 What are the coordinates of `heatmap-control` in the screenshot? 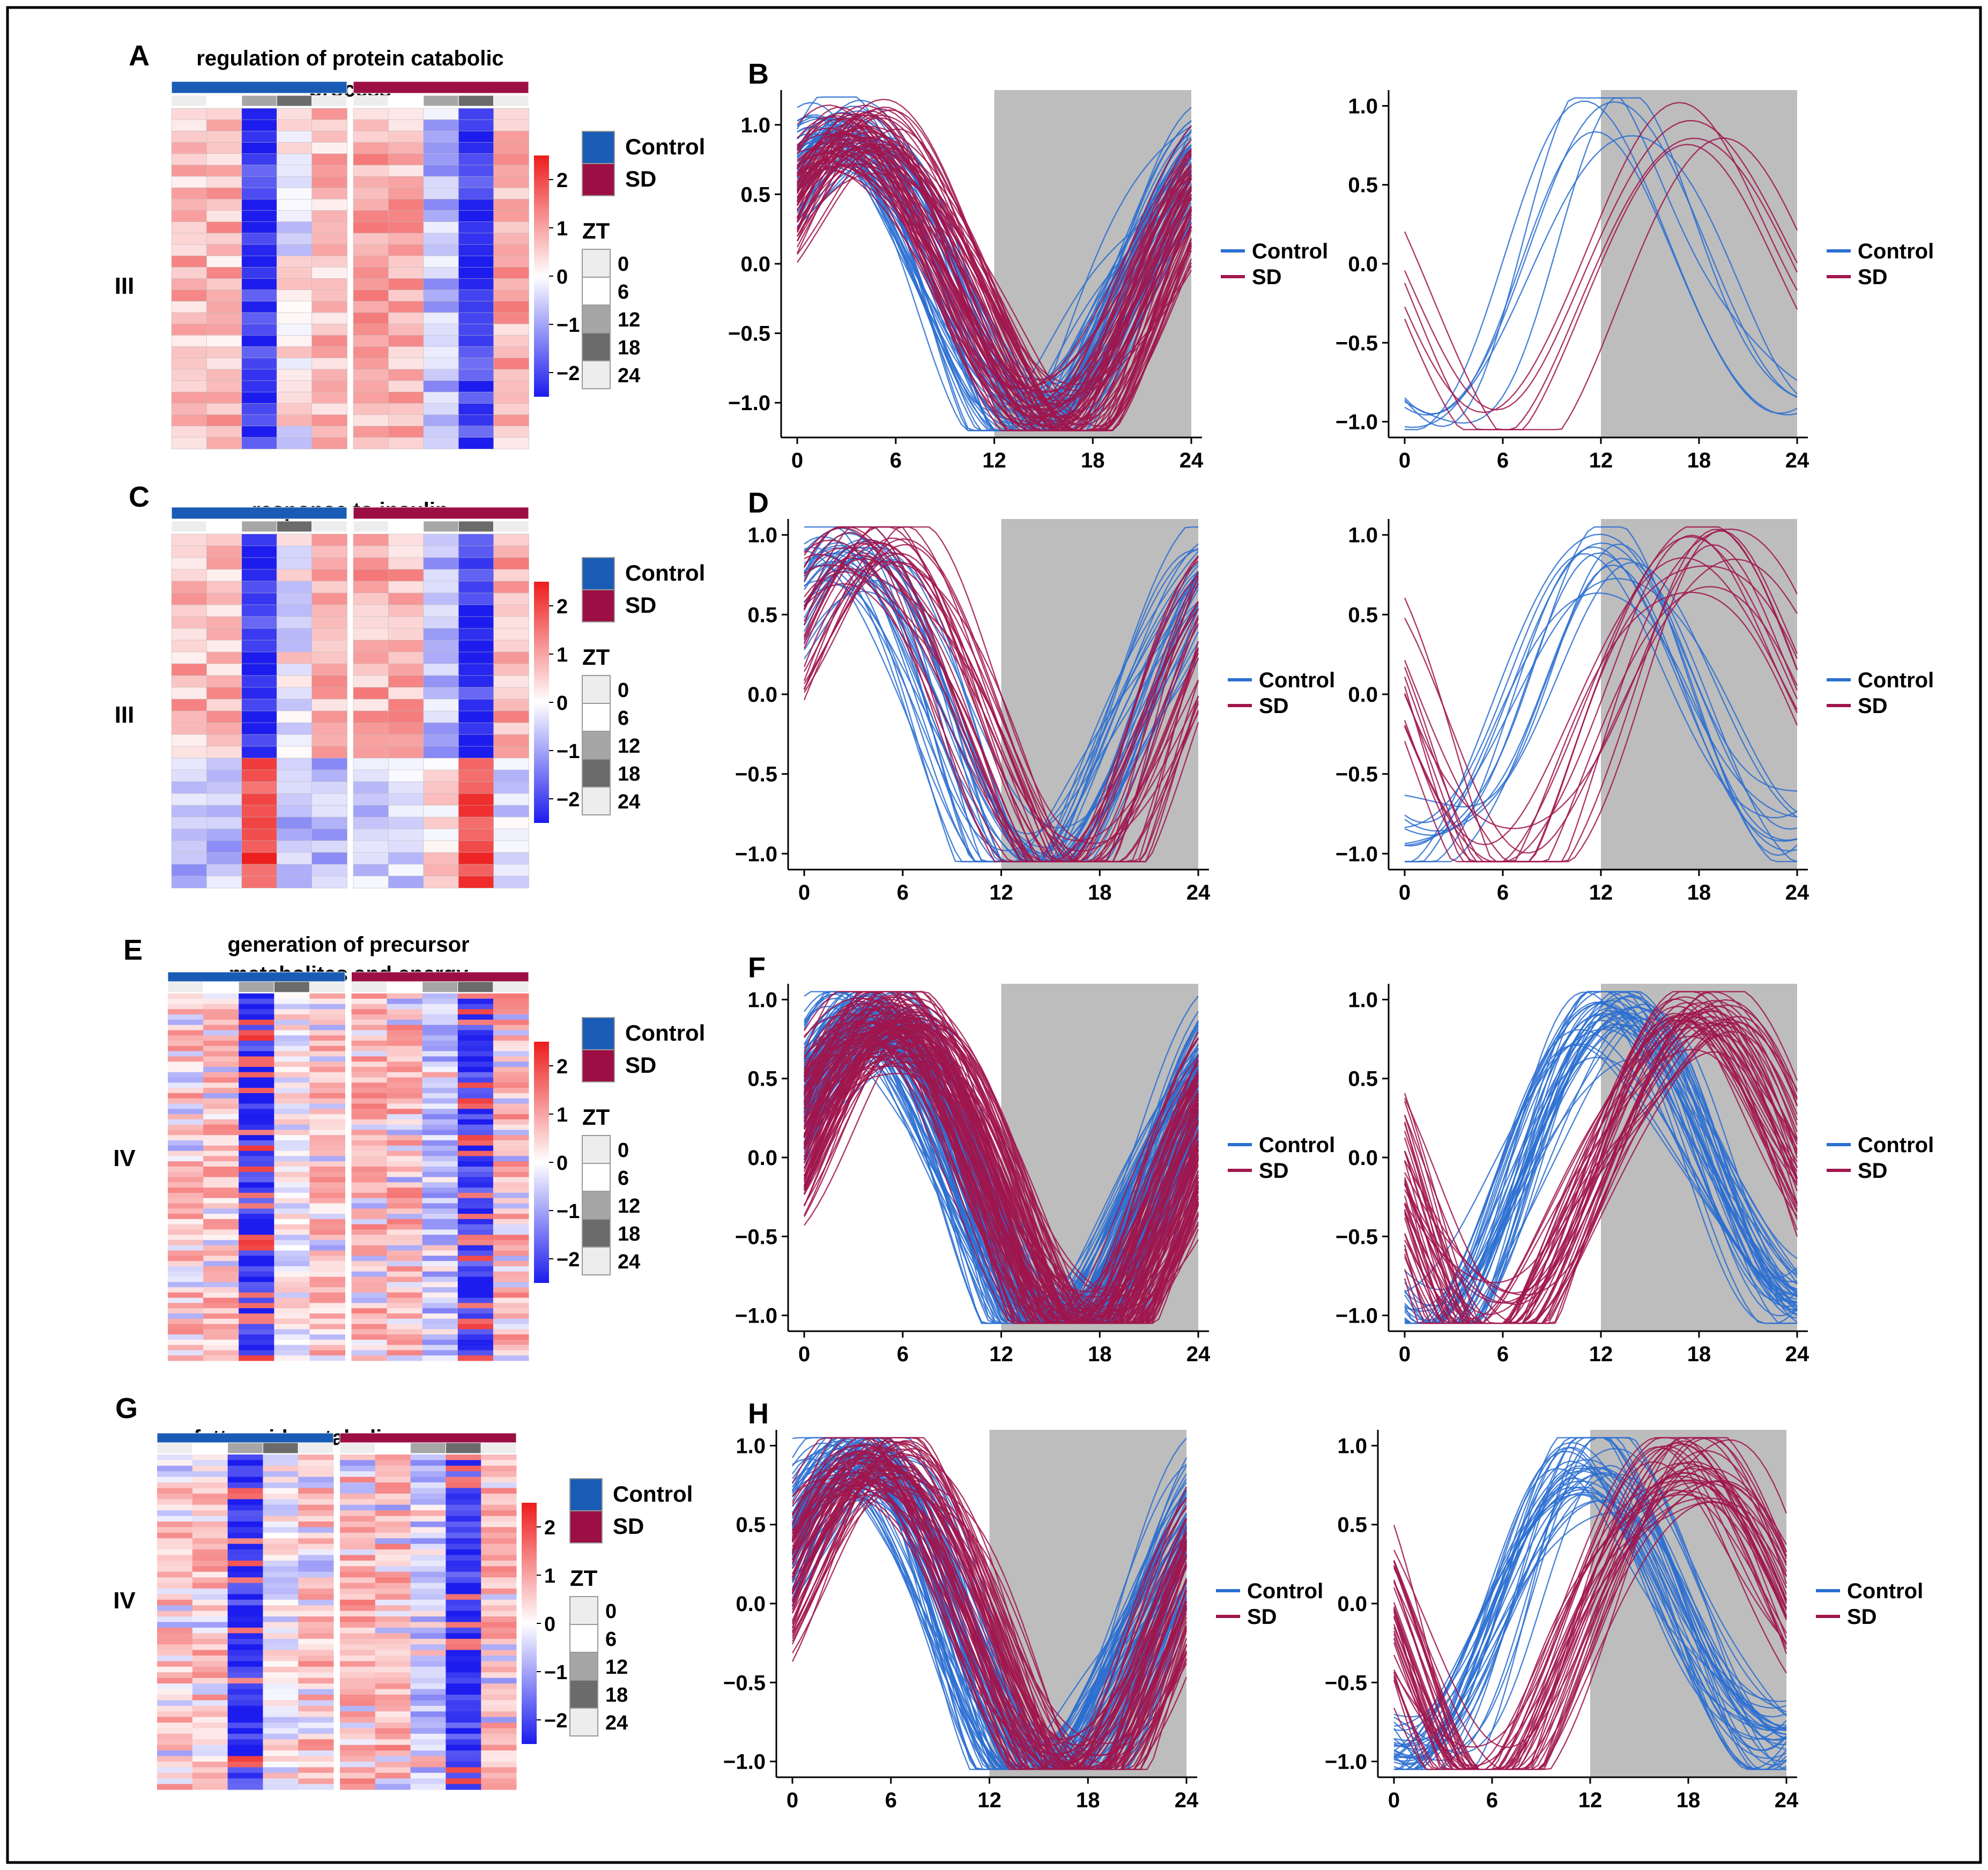 It's located at (256, 1177).